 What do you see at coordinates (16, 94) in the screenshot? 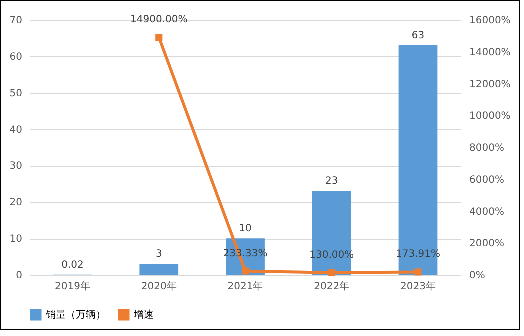
I see `y-tick-label: 50` at bounding box center [16, 94].